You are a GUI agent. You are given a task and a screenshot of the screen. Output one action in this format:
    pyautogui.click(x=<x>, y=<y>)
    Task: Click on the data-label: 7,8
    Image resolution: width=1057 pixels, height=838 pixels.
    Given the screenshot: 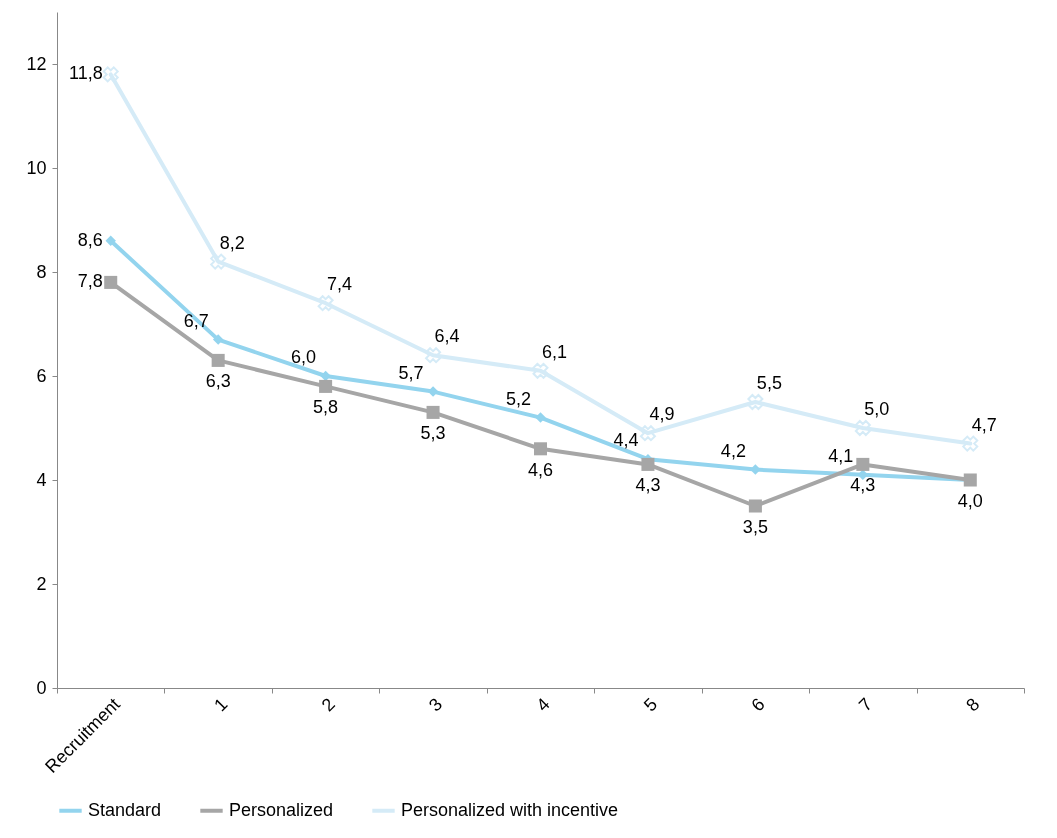 What is the action you would take?
    pyautogui.click(x=90, y=281)
    